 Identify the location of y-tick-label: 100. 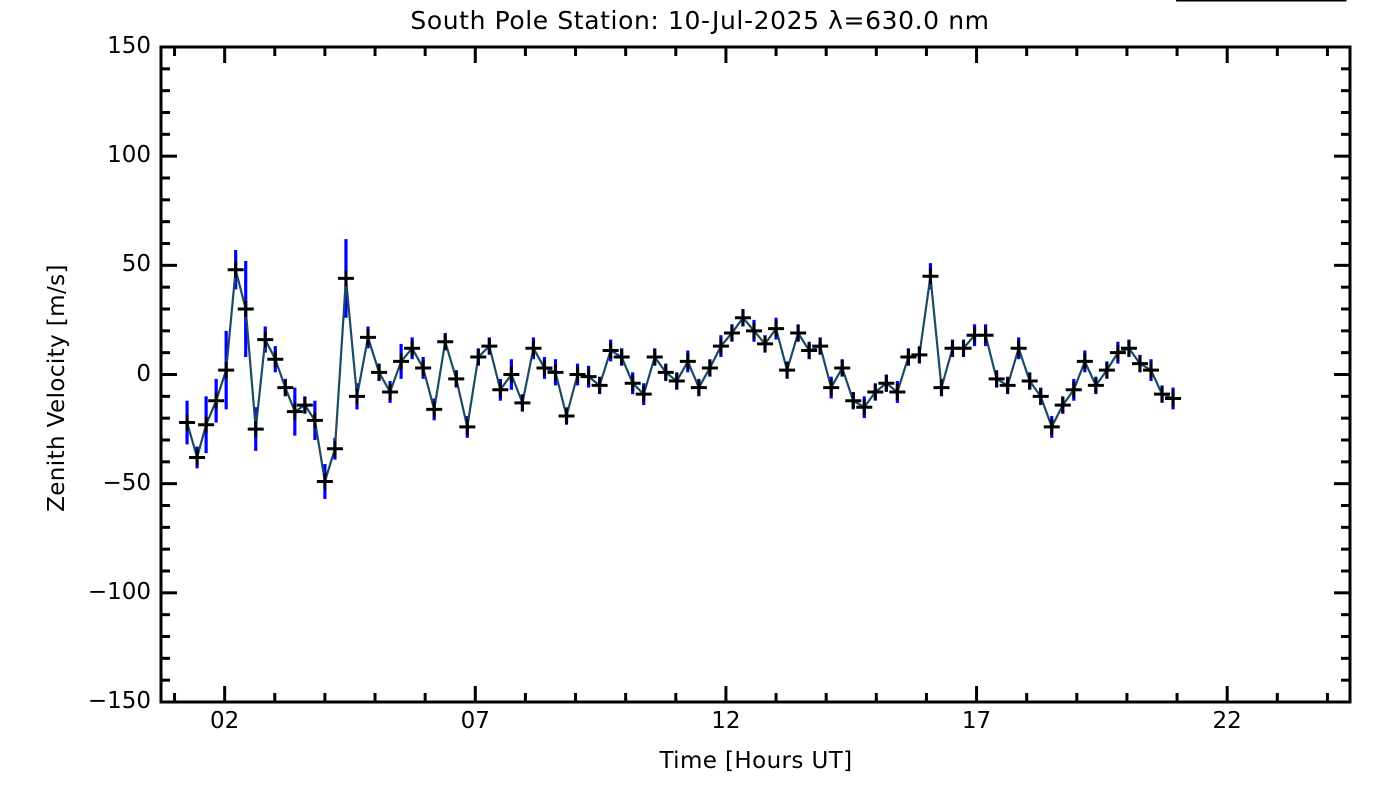
(129, 155).